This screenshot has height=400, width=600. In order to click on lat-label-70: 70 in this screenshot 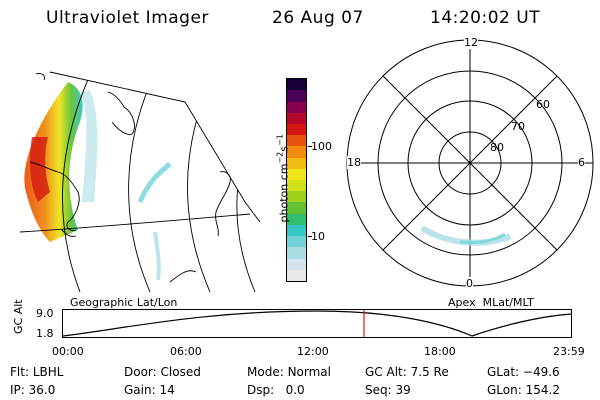, I will do `click(518, 126)`.